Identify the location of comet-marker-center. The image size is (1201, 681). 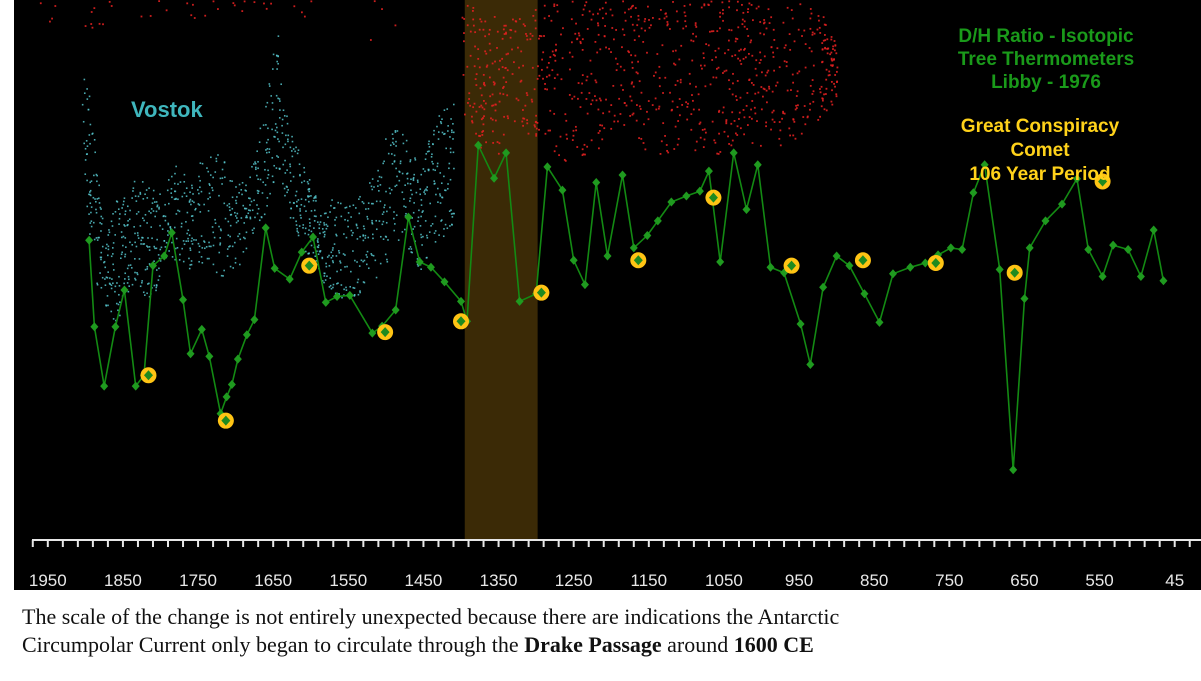
(713, 197).